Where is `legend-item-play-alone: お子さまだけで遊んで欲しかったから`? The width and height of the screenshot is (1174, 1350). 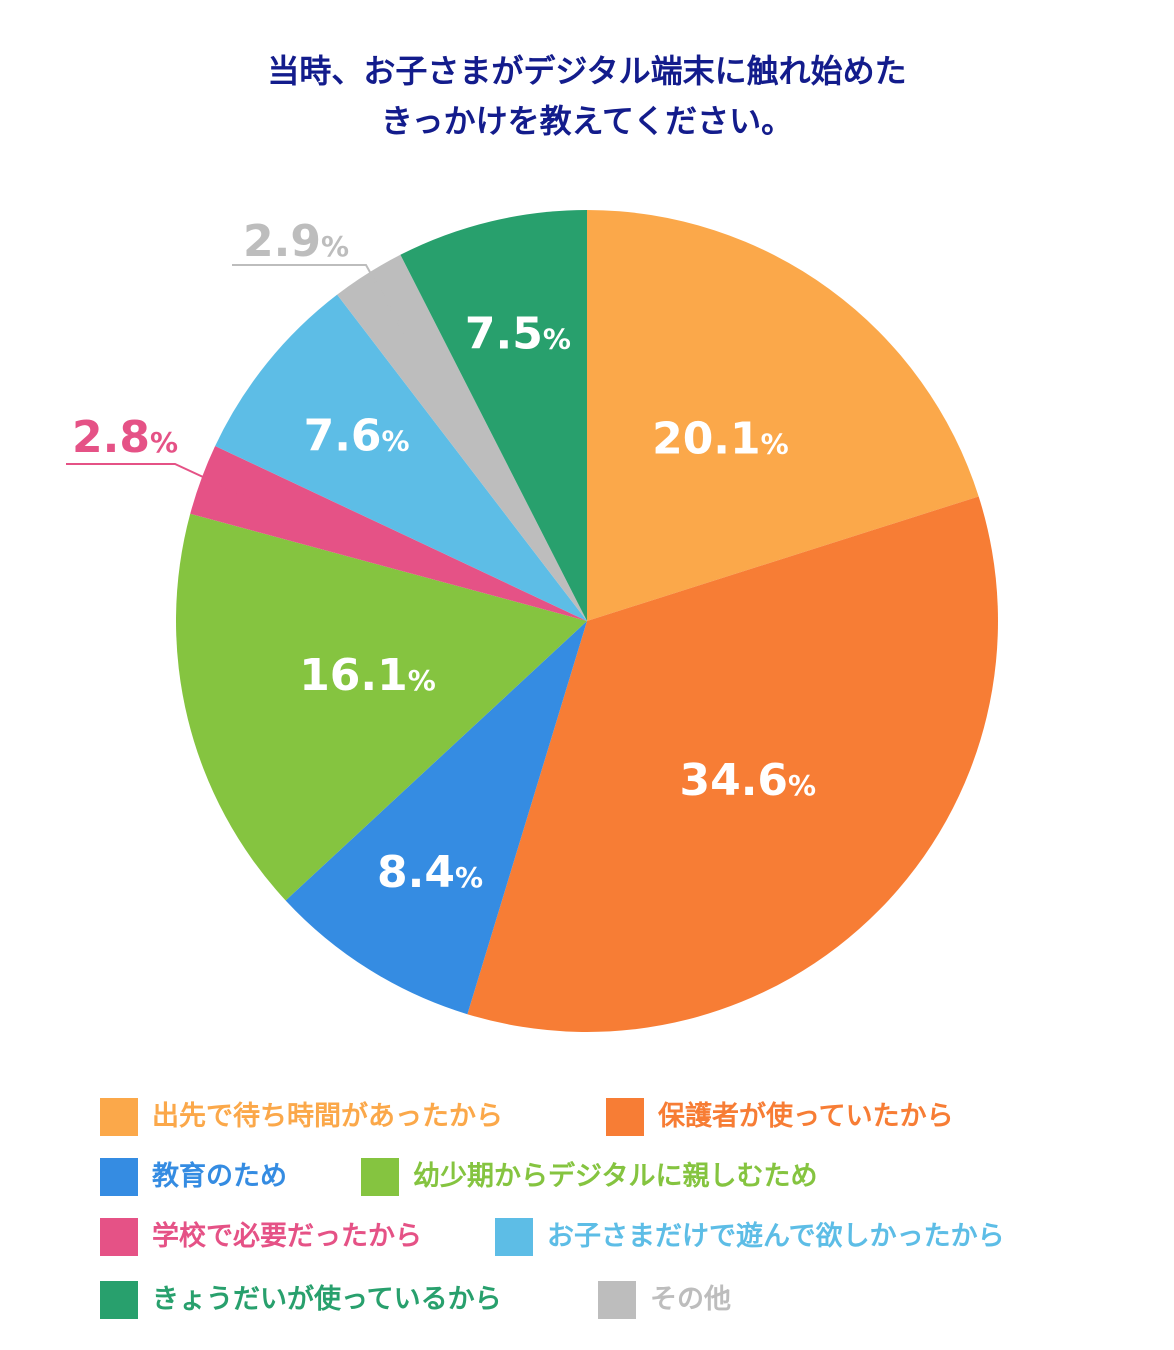 legend-item-play-alone: お子さまだけで遊んで欲しかったから is located at coordinates (750, 1237).